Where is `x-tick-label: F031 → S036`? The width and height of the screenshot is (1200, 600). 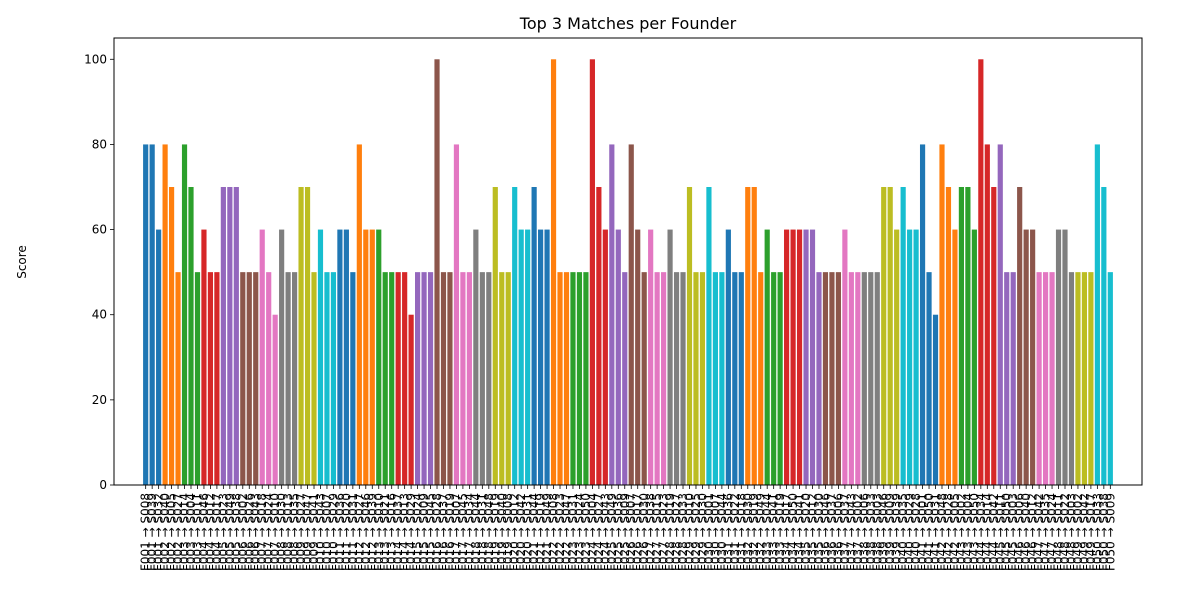 x-tick-label: F031 → S036 is located at coordinates (728, 532).